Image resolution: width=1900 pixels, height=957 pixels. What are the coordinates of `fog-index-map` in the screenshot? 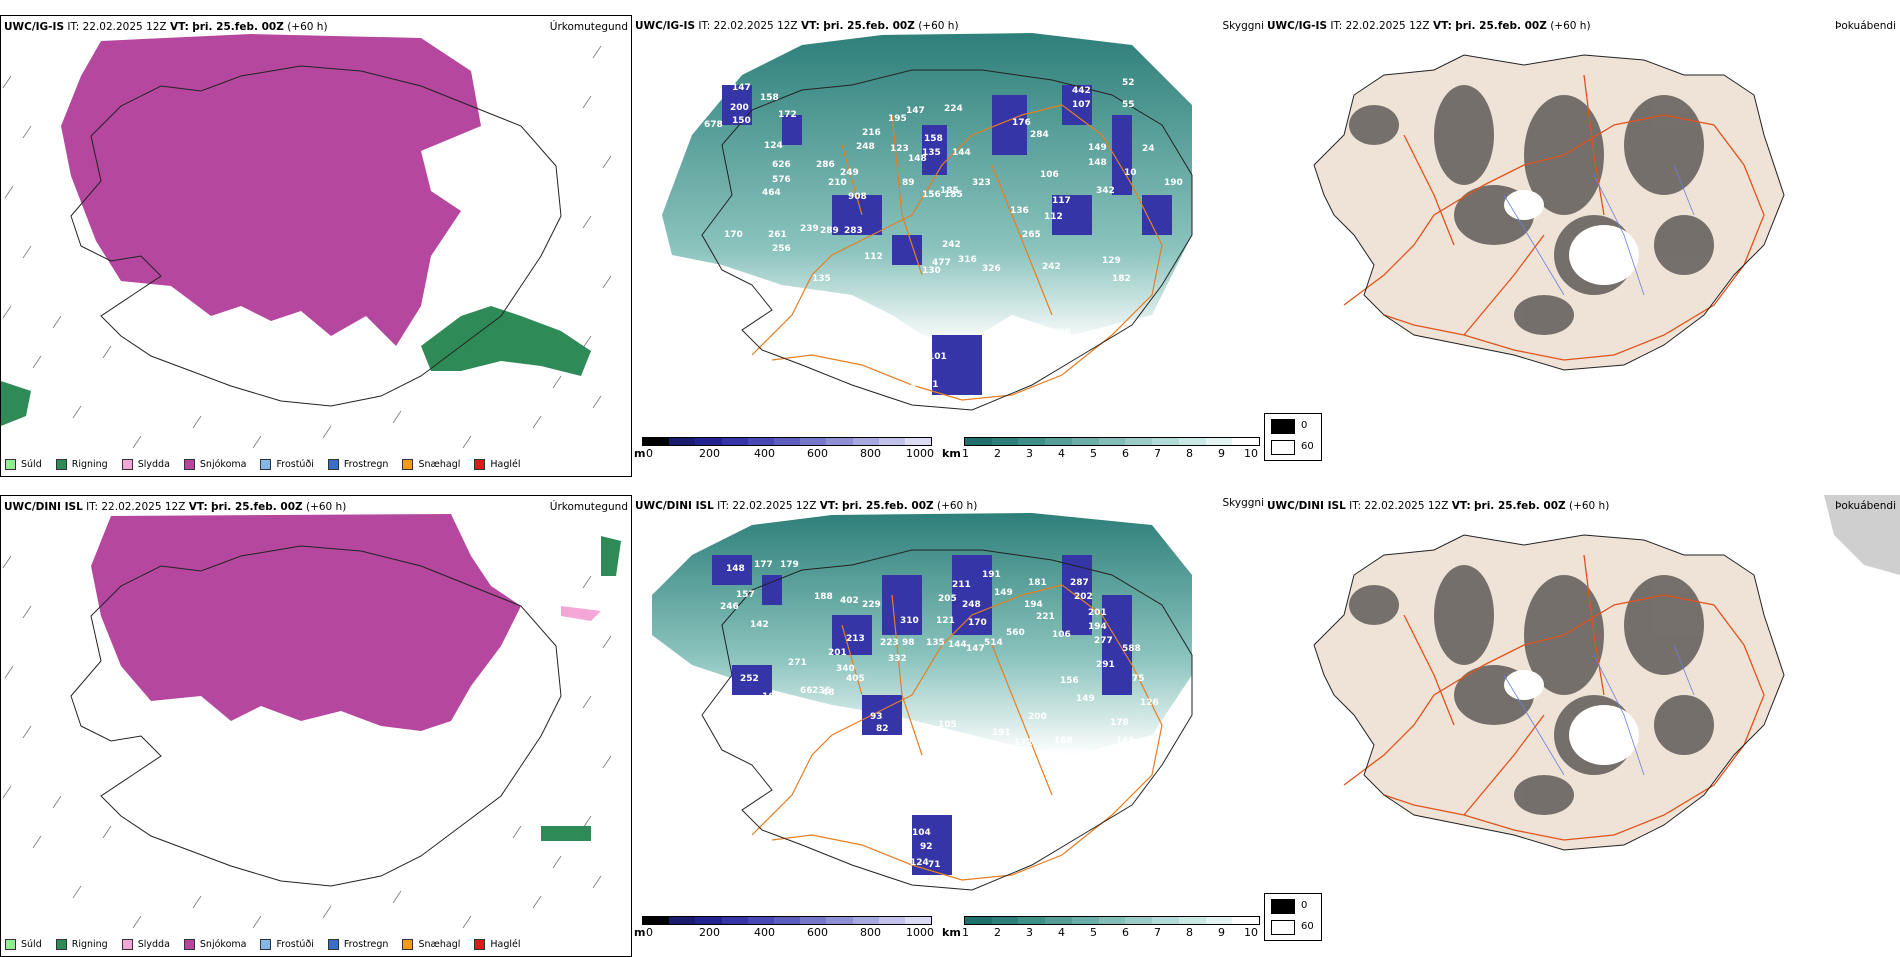 It's located at (1606, 673).